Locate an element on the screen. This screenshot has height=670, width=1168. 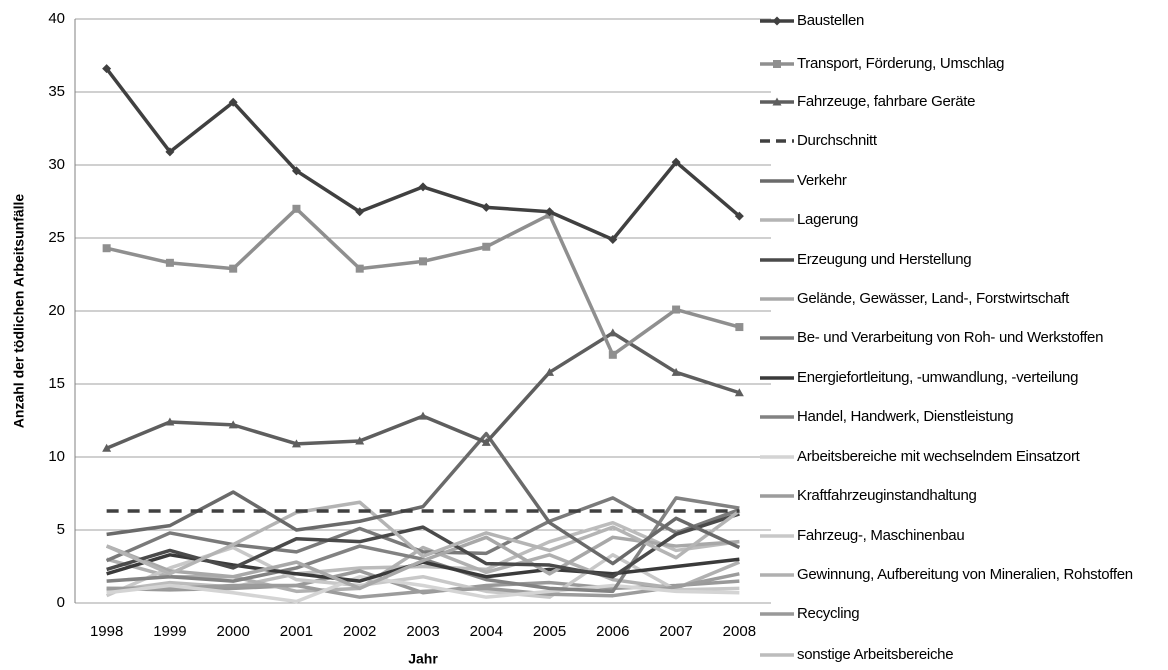
x-tick-label: 2000 is located at coordinates (232, 631).